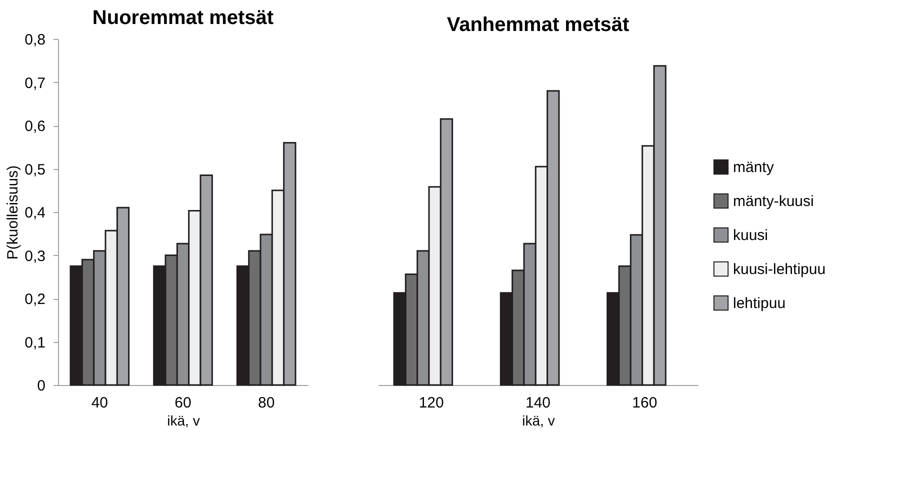 This screenshot has height=490, width=909. What do you see at coordinates (35, 299) in the screenshot?
I see `y-tick-label: 0,2` at bounding box center [35, 299].